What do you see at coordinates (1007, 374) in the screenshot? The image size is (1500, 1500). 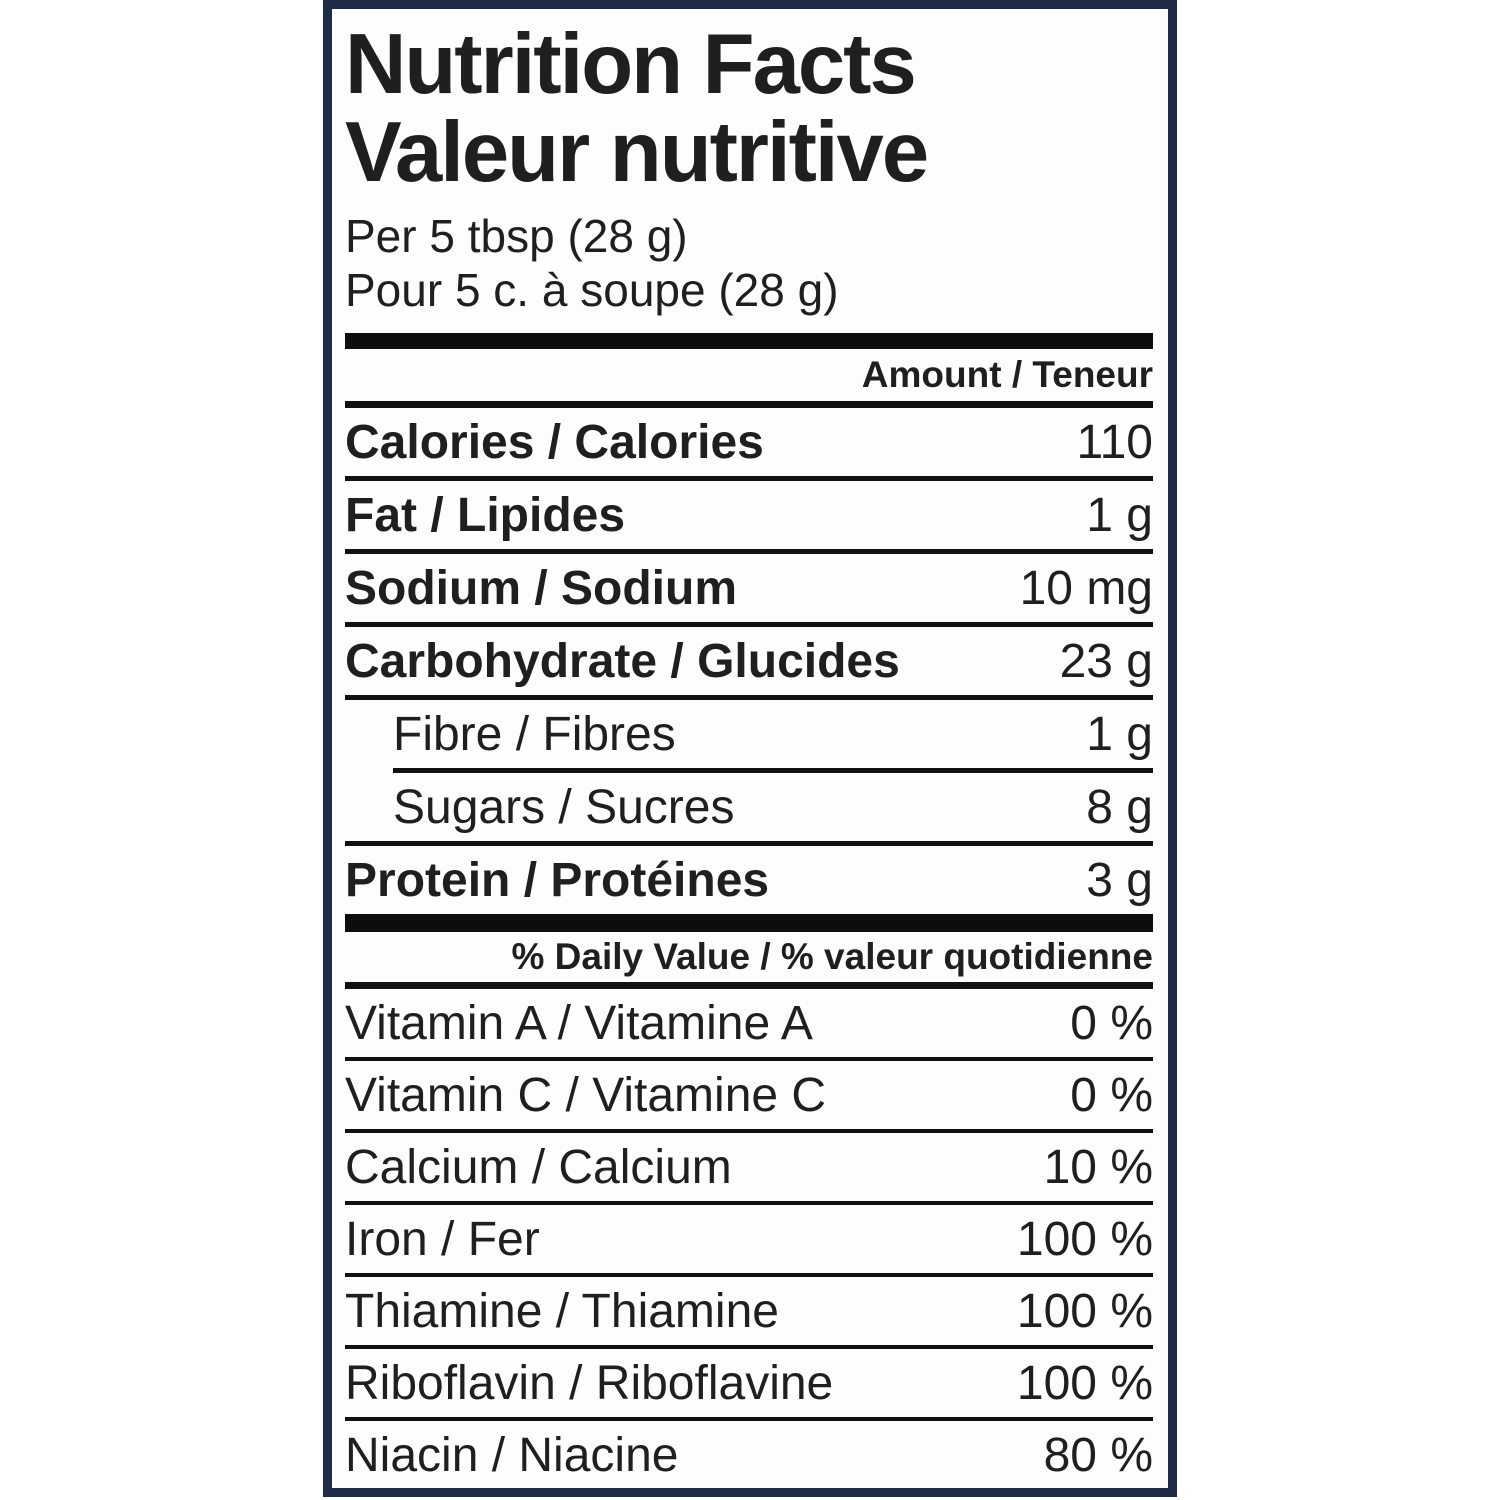 I see `amount-column-header: Amount / Teneur` at bounding box center [1007, 374].